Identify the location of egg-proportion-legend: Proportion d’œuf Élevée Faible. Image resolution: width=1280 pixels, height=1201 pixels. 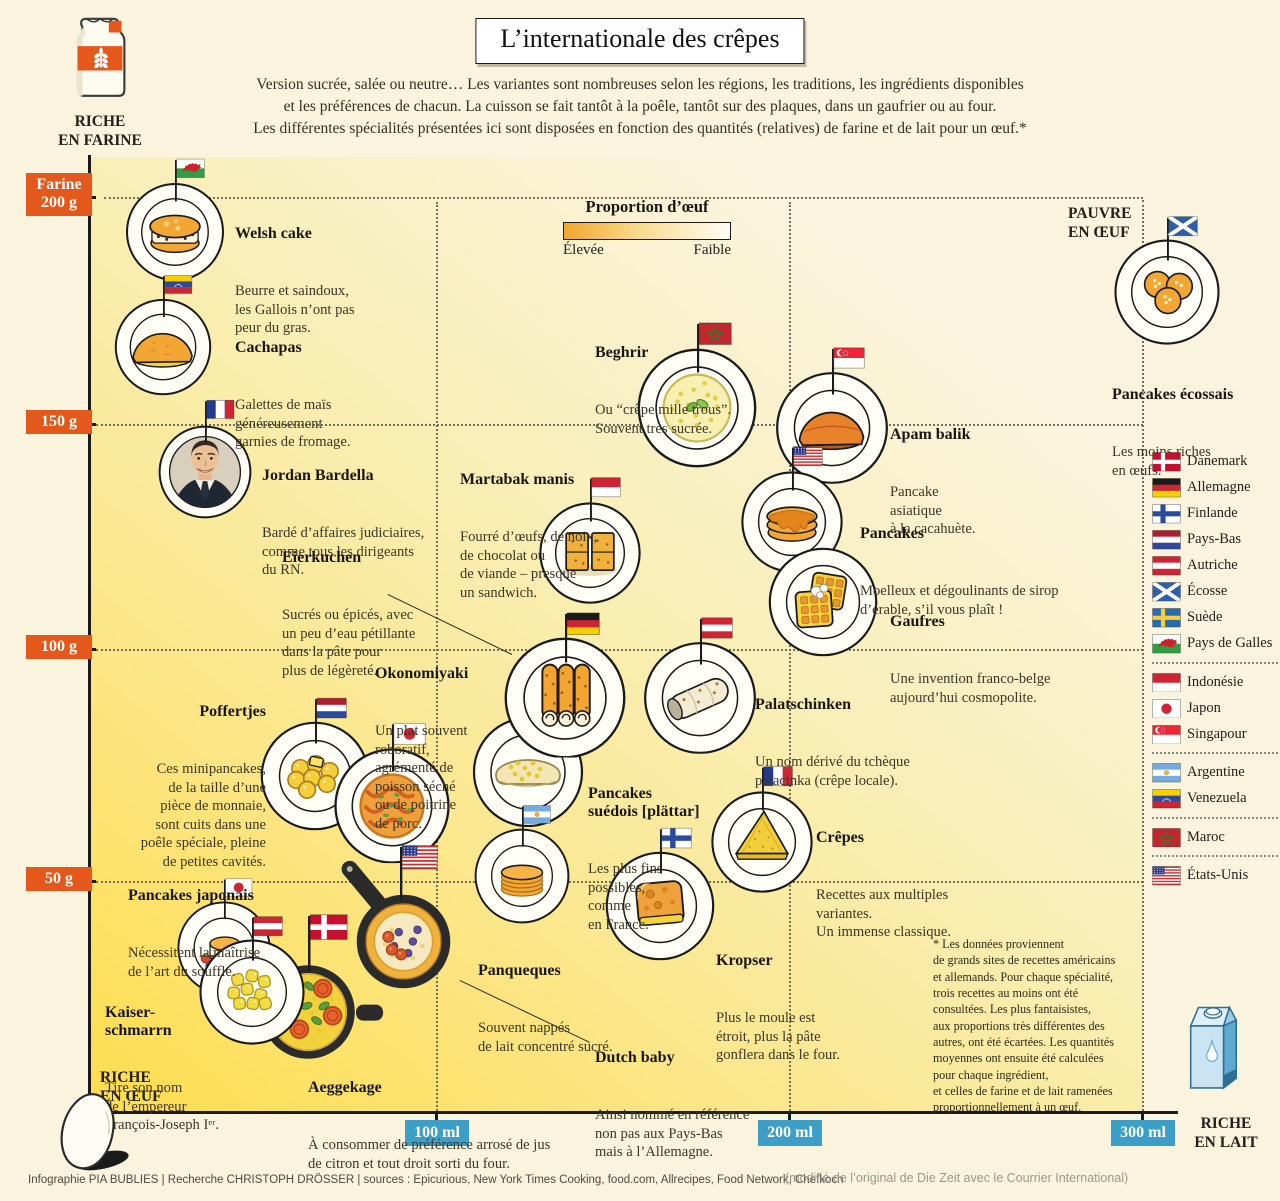
(647, 228).